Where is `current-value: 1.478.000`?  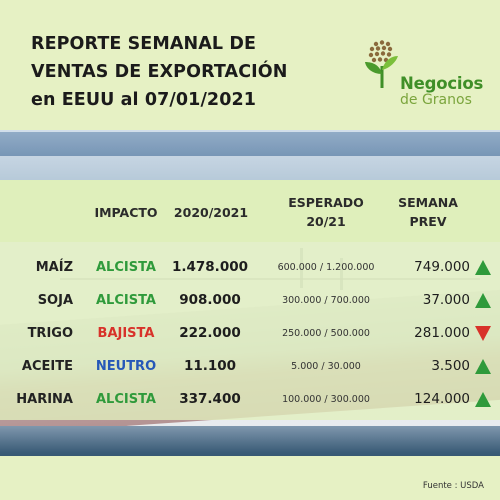 current-value: 1.478.000 is located at coordinates (209, 267).